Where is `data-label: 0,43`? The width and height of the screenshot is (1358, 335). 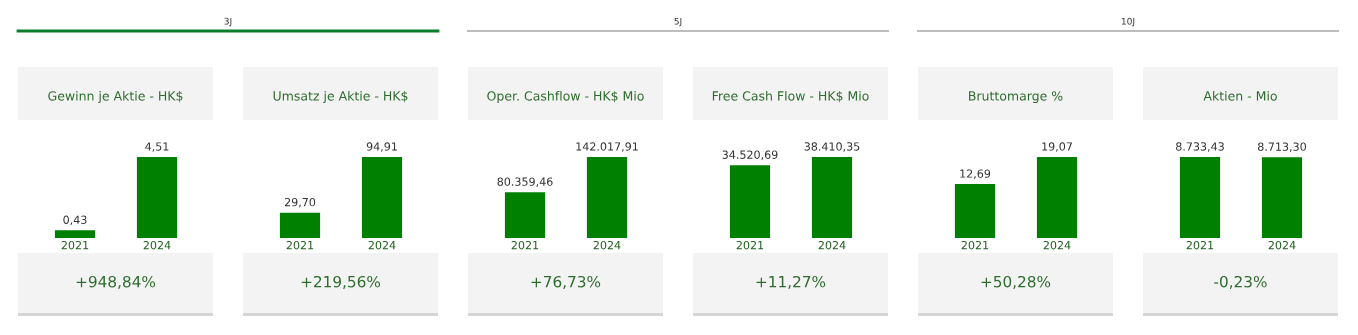
data-label: 0,43 is located at coordinates (75, 220).